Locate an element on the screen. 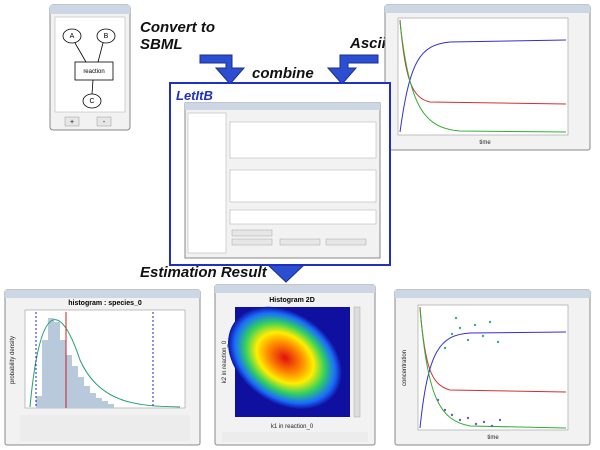 The width and height of the screenshot is (600, 450). axis-label: probability density is located at coordinates (13, 360).